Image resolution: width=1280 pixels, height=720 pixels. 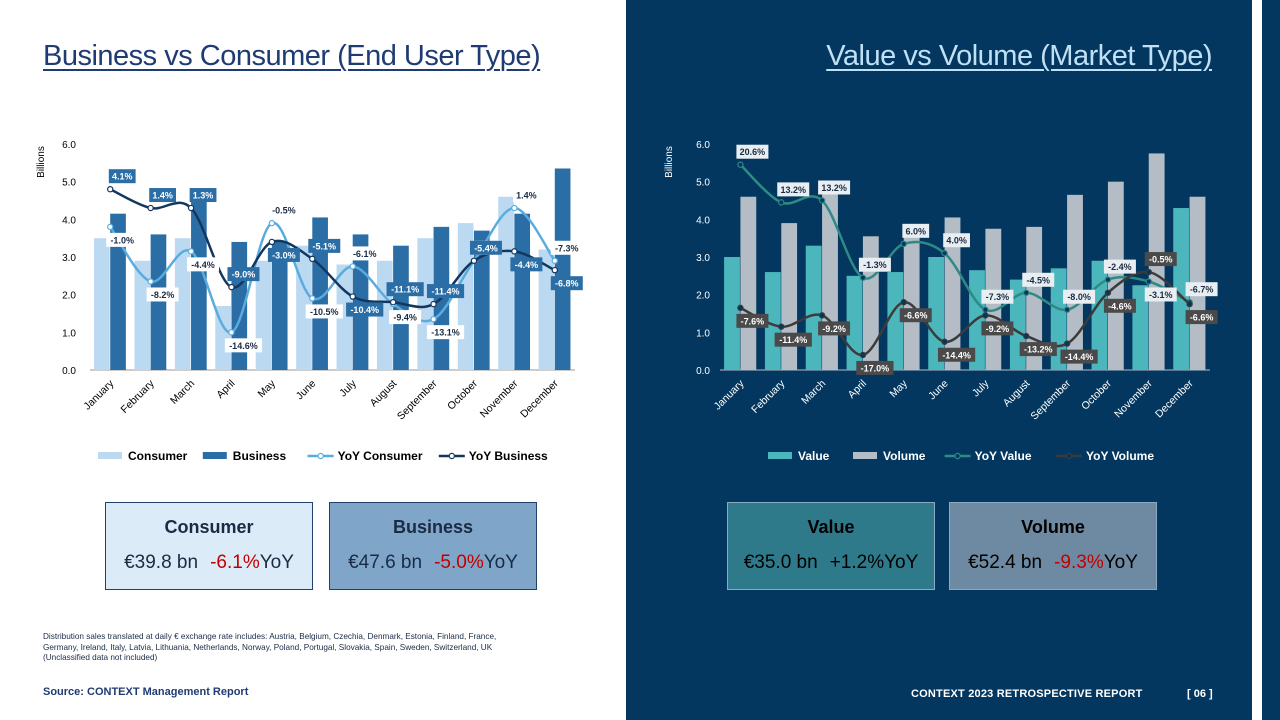 What do you see at coordinates (279, 305) in the screenshot?
I see `bar-business` at bounding box center [279, 305].